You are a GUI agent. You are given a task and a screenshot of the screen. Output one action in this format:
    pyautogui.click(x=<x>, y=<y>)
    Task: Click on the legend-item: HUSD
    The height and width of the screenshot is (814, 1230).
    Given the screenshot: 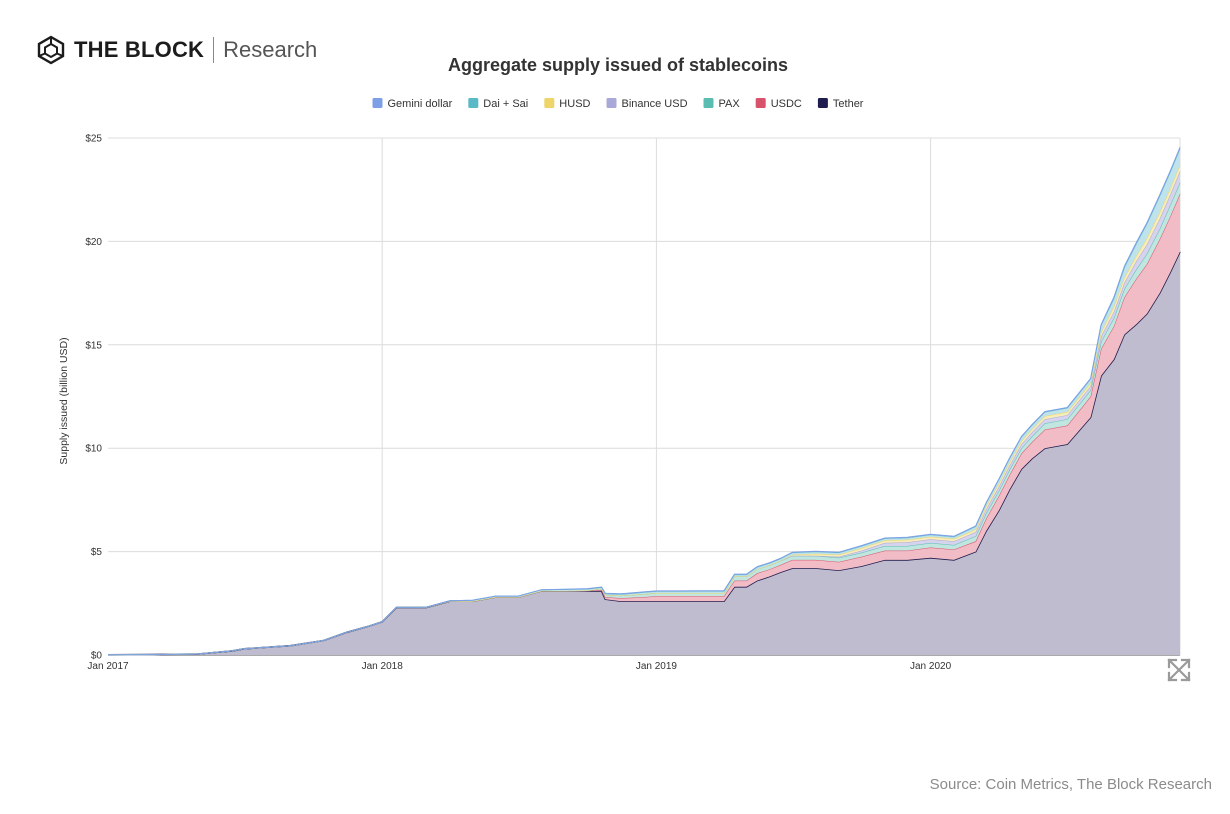 What is the action you would take?
    pyautogui.click(x=567, y=104)
    